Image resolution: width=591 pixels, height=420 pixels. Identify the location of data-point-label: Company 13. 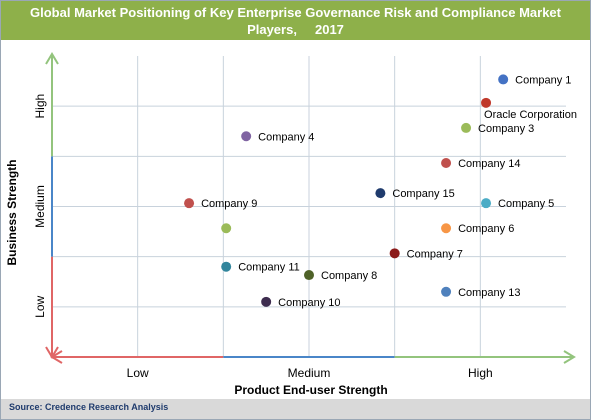
(489, 293).